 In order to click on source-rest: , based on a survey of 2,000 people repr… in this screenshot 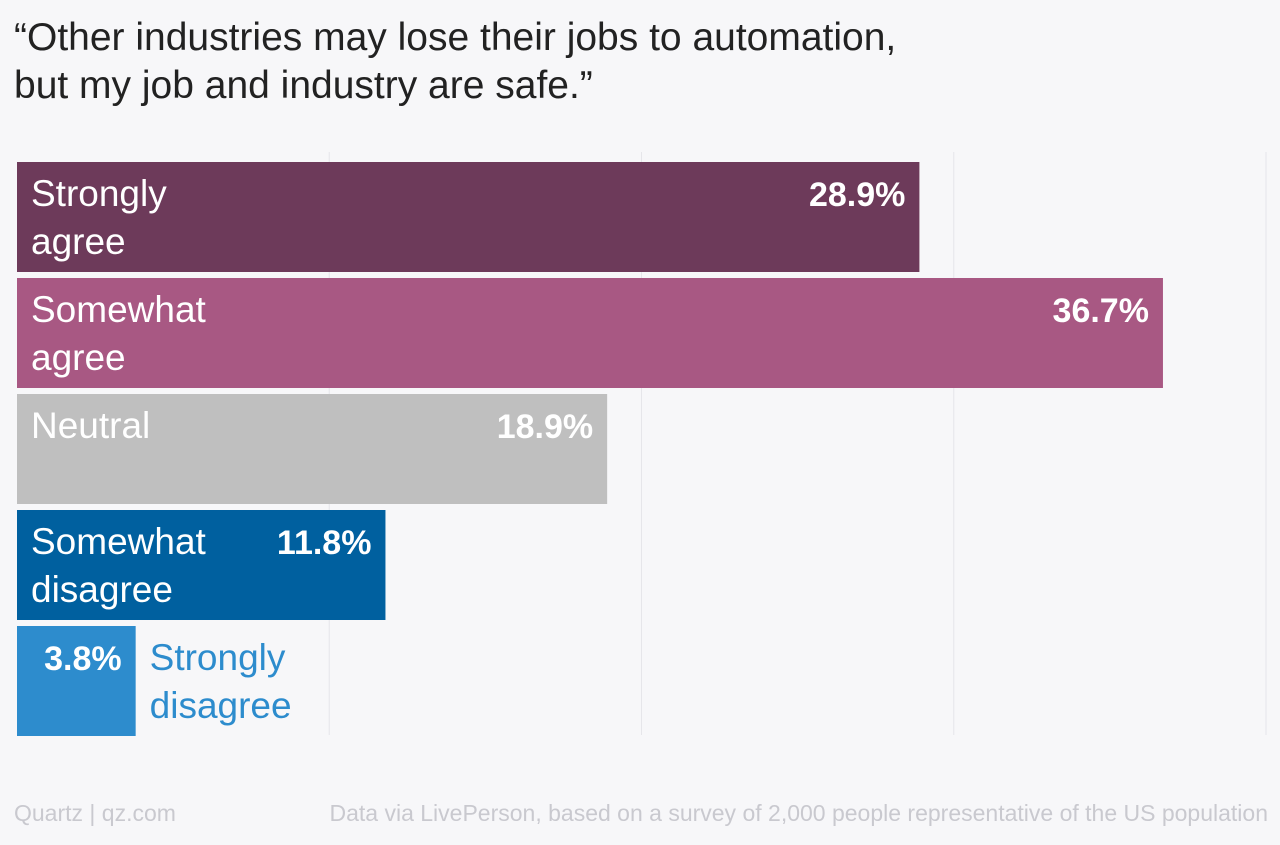, I will do `click(901, 813)`.